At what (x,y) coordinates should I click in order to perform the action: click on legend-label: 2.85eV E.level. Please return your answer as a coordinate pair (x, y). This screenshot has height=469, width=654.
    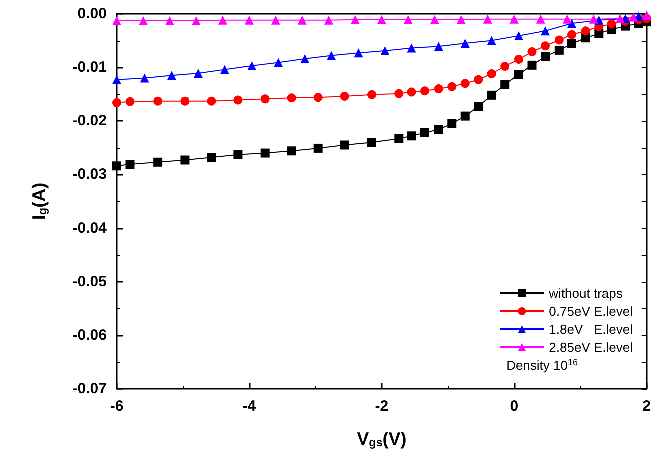
    Looking at the image, I should click on (591, 347).